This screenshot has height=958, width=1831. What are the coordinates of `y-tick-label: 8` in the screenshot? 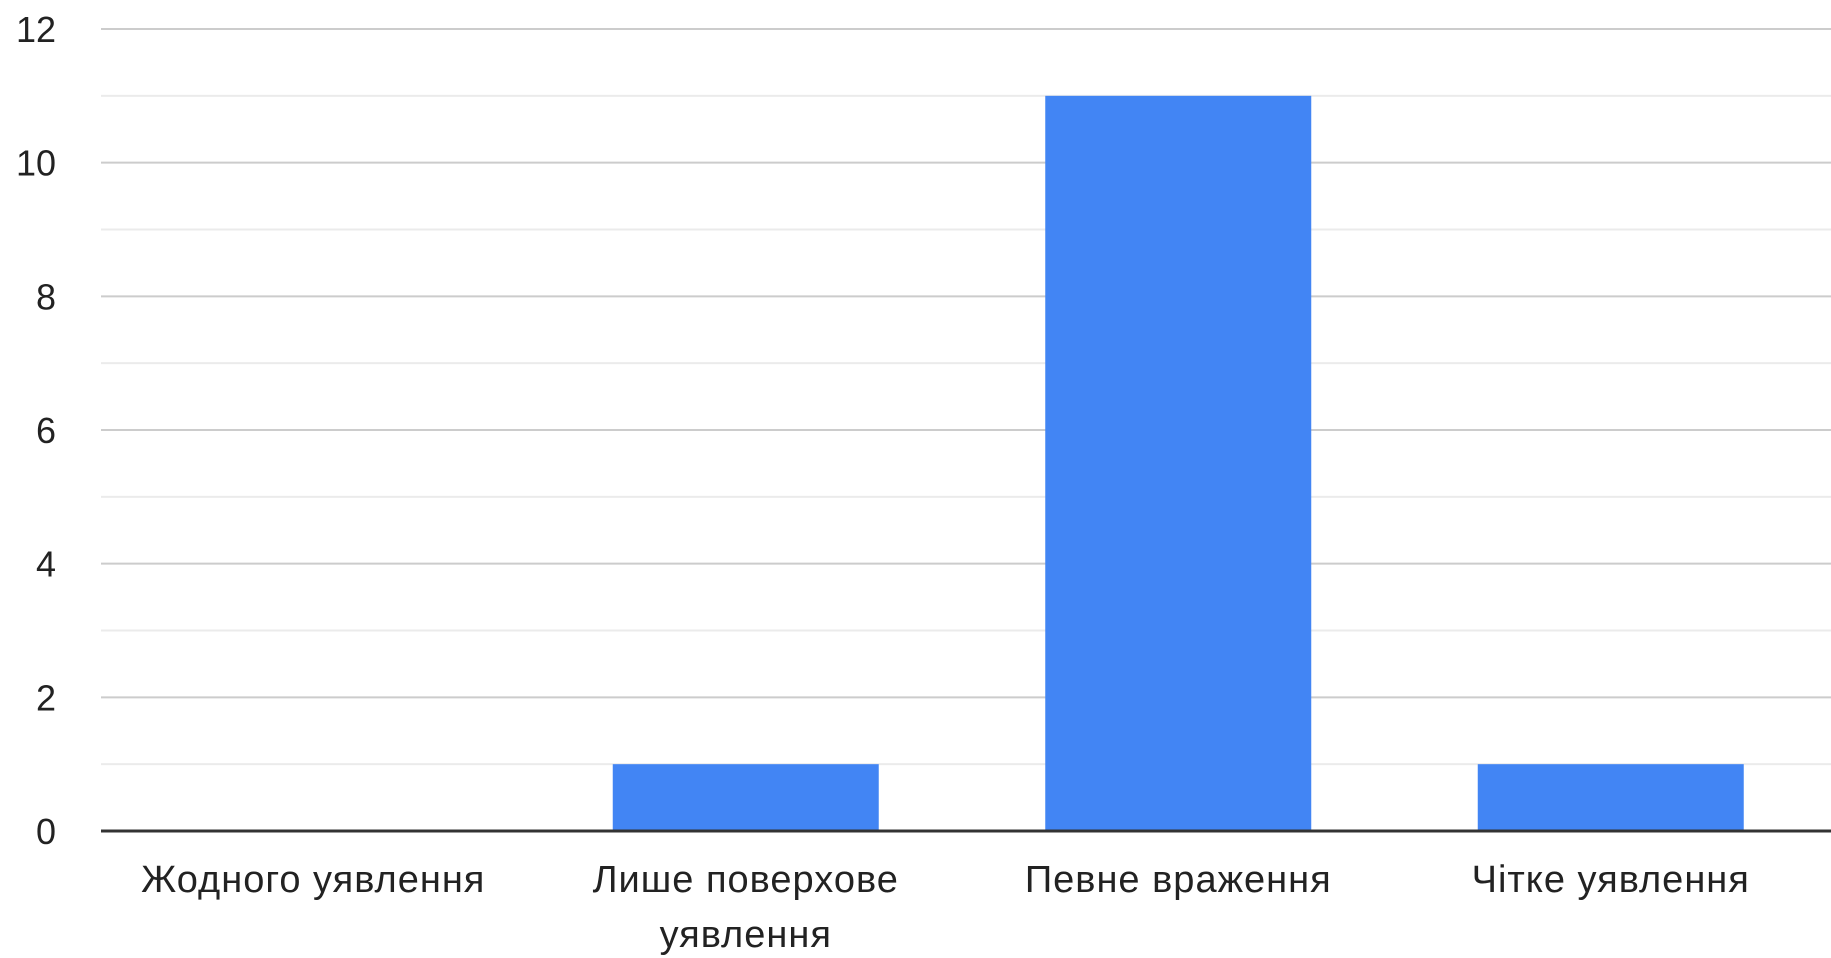 It's located at (46, 296).